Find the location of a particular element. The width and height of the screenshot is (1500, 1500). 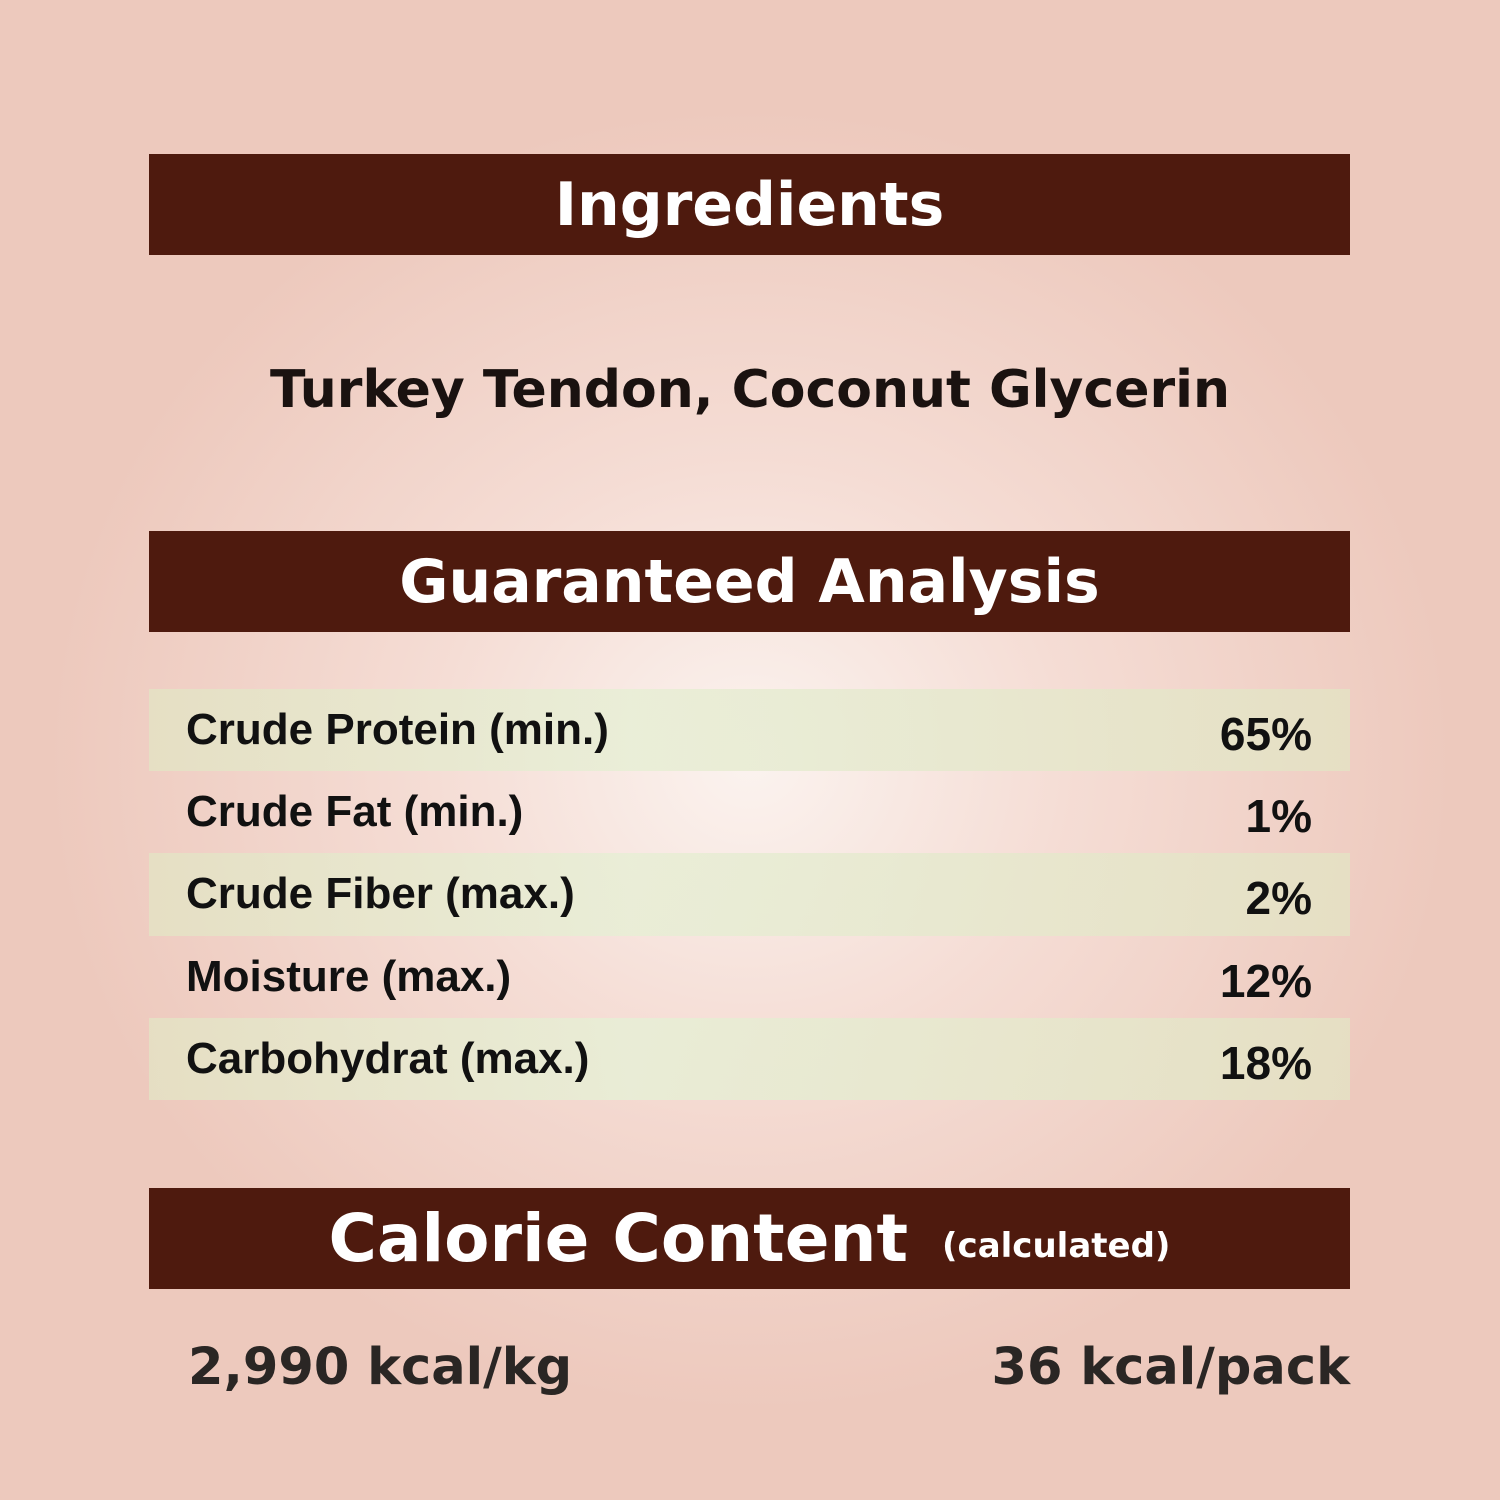

calories-per-pack: 36 kcal/pack is located at coordinates (1170, 1367).